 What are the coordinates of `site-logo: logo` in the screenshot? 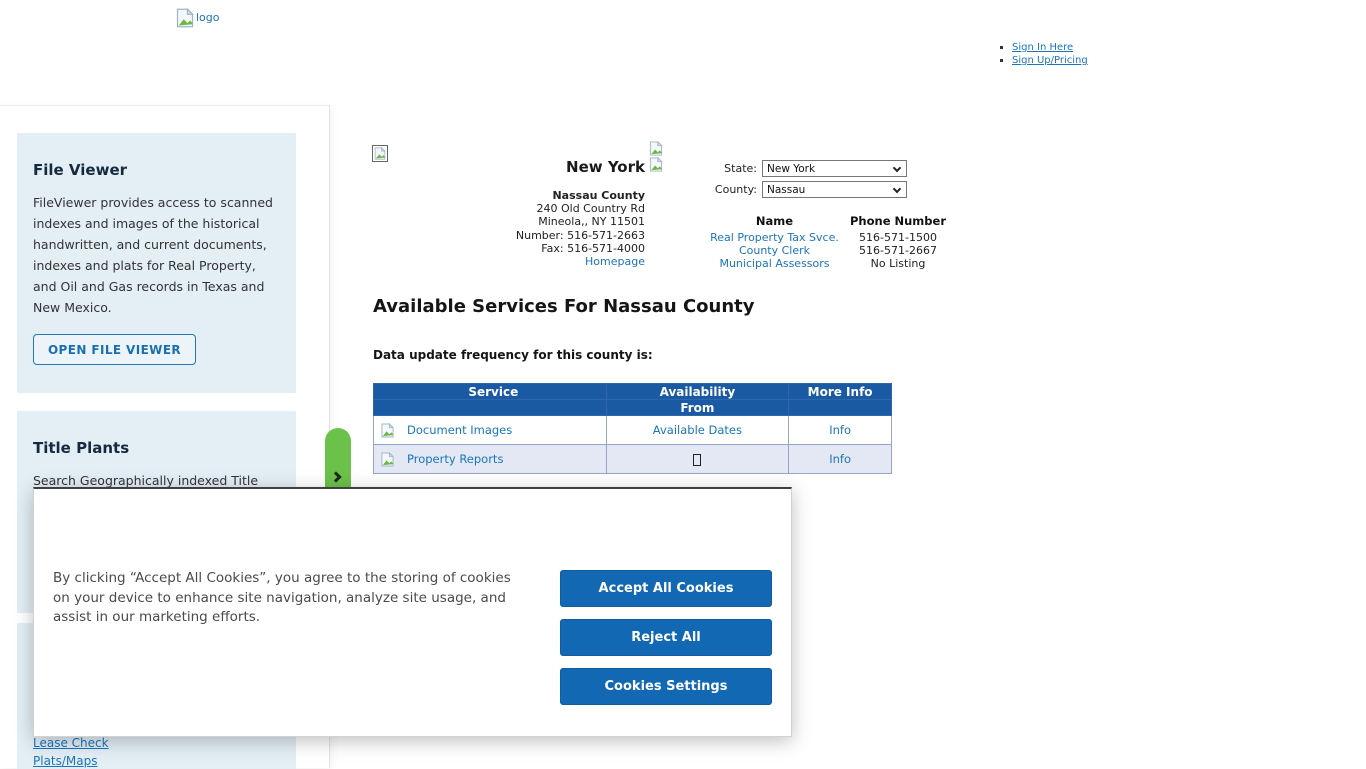 It's located at (198, 17).